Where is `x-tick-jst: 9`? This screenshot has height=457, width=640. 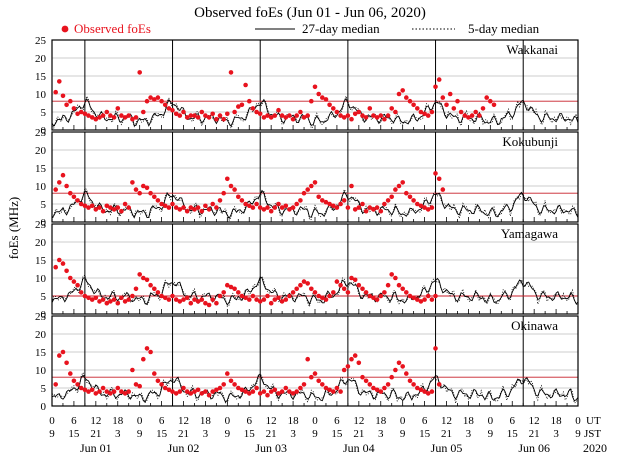 x-tick-jst: 9 is located at coordinates (315, 434).